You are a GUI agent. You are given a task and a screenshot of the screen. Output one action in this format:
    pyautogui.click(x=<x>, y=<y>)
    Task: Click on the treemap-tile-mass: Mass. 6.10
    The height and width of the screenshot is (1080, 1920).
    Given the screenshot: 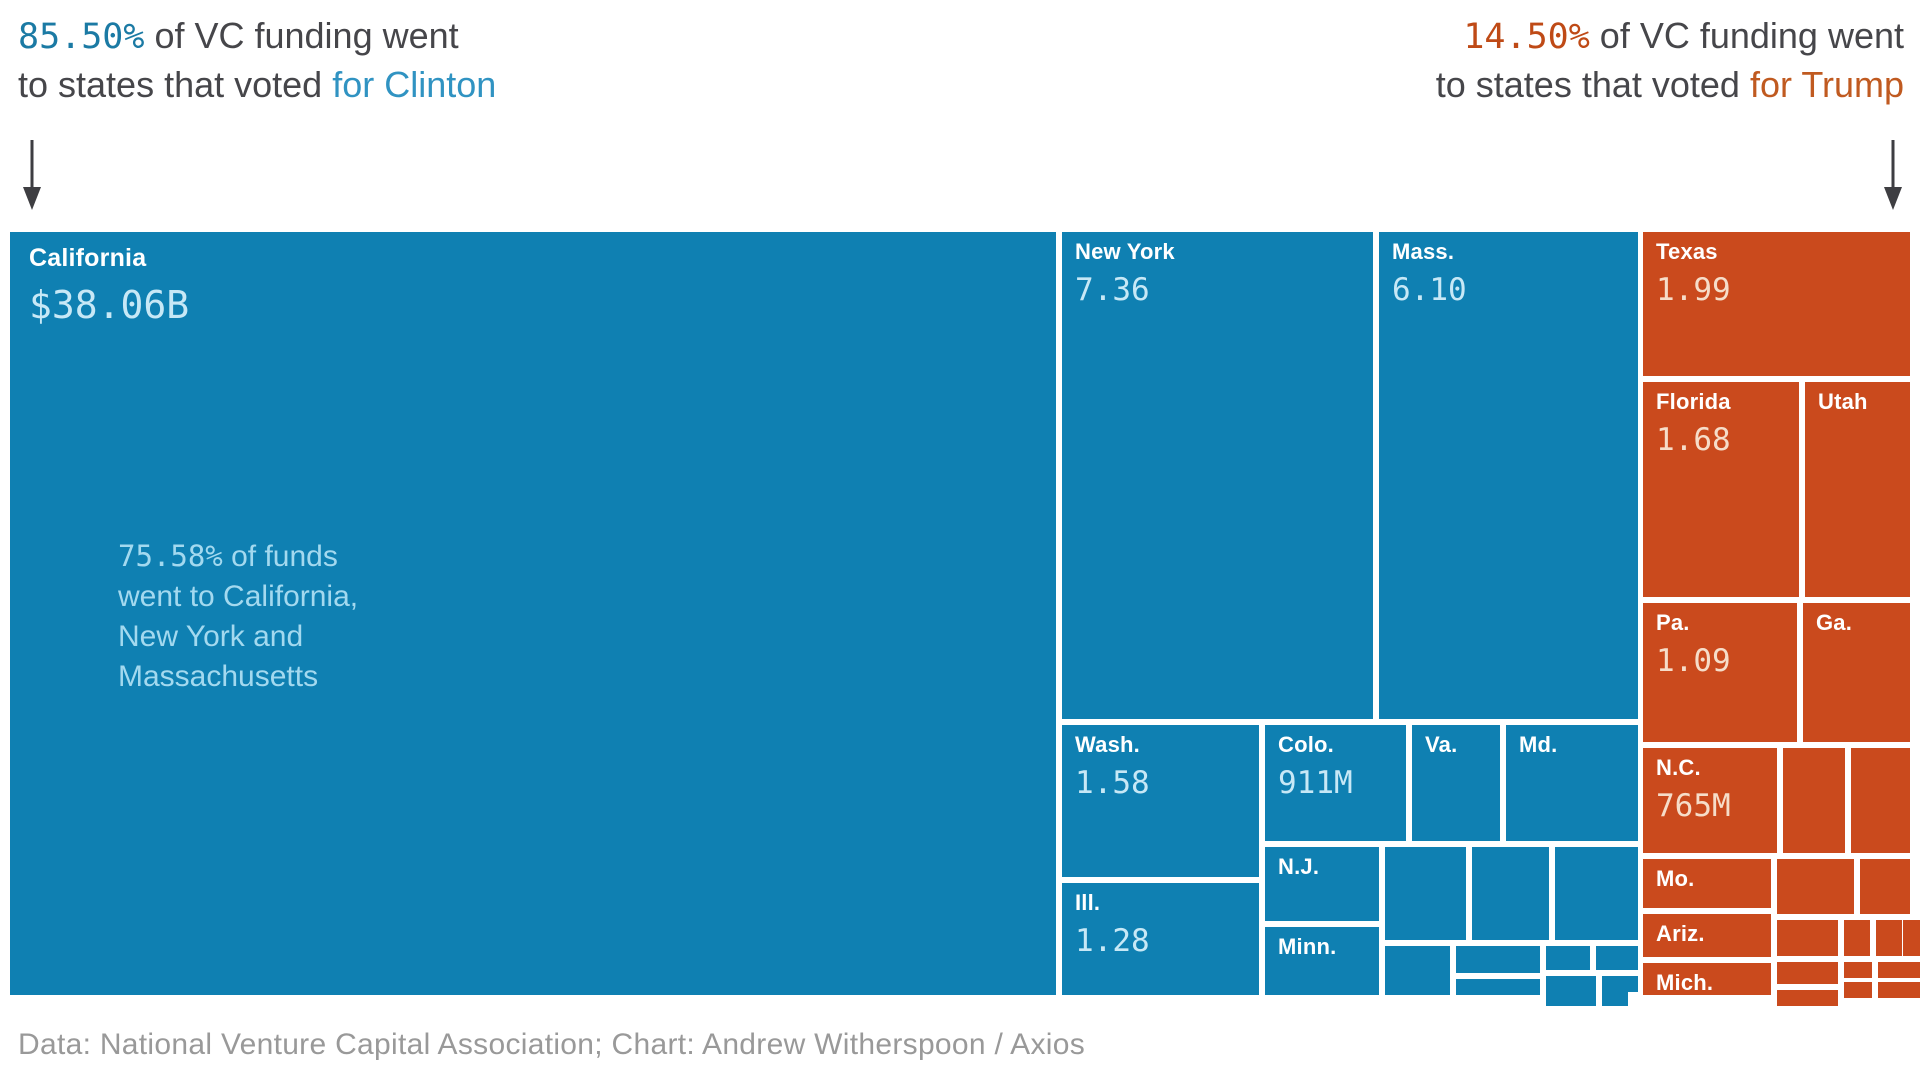 What is the action you would take?
    pyautogui.click(x=1508, y=475)
    